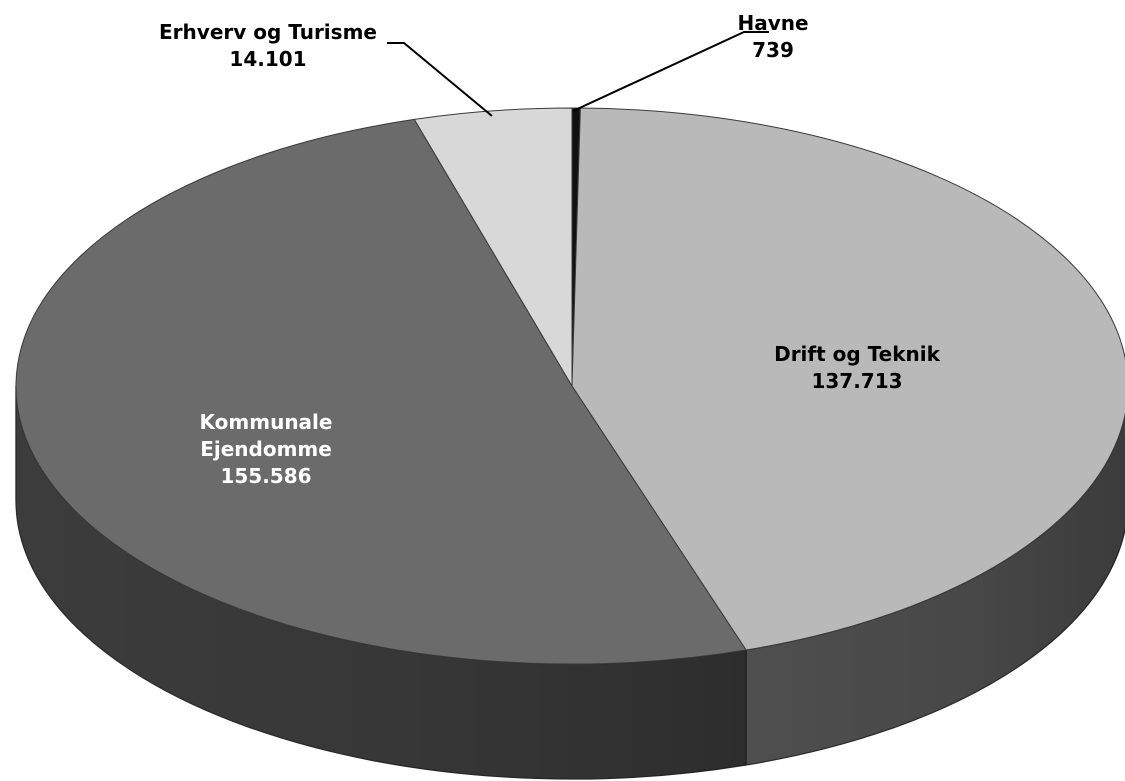 The height and width of the screenshot is (781, 1125). Describe the element at coordinates (772, 23) in the screenshot. I see `slice-name-label-havne: Havne` at that location.